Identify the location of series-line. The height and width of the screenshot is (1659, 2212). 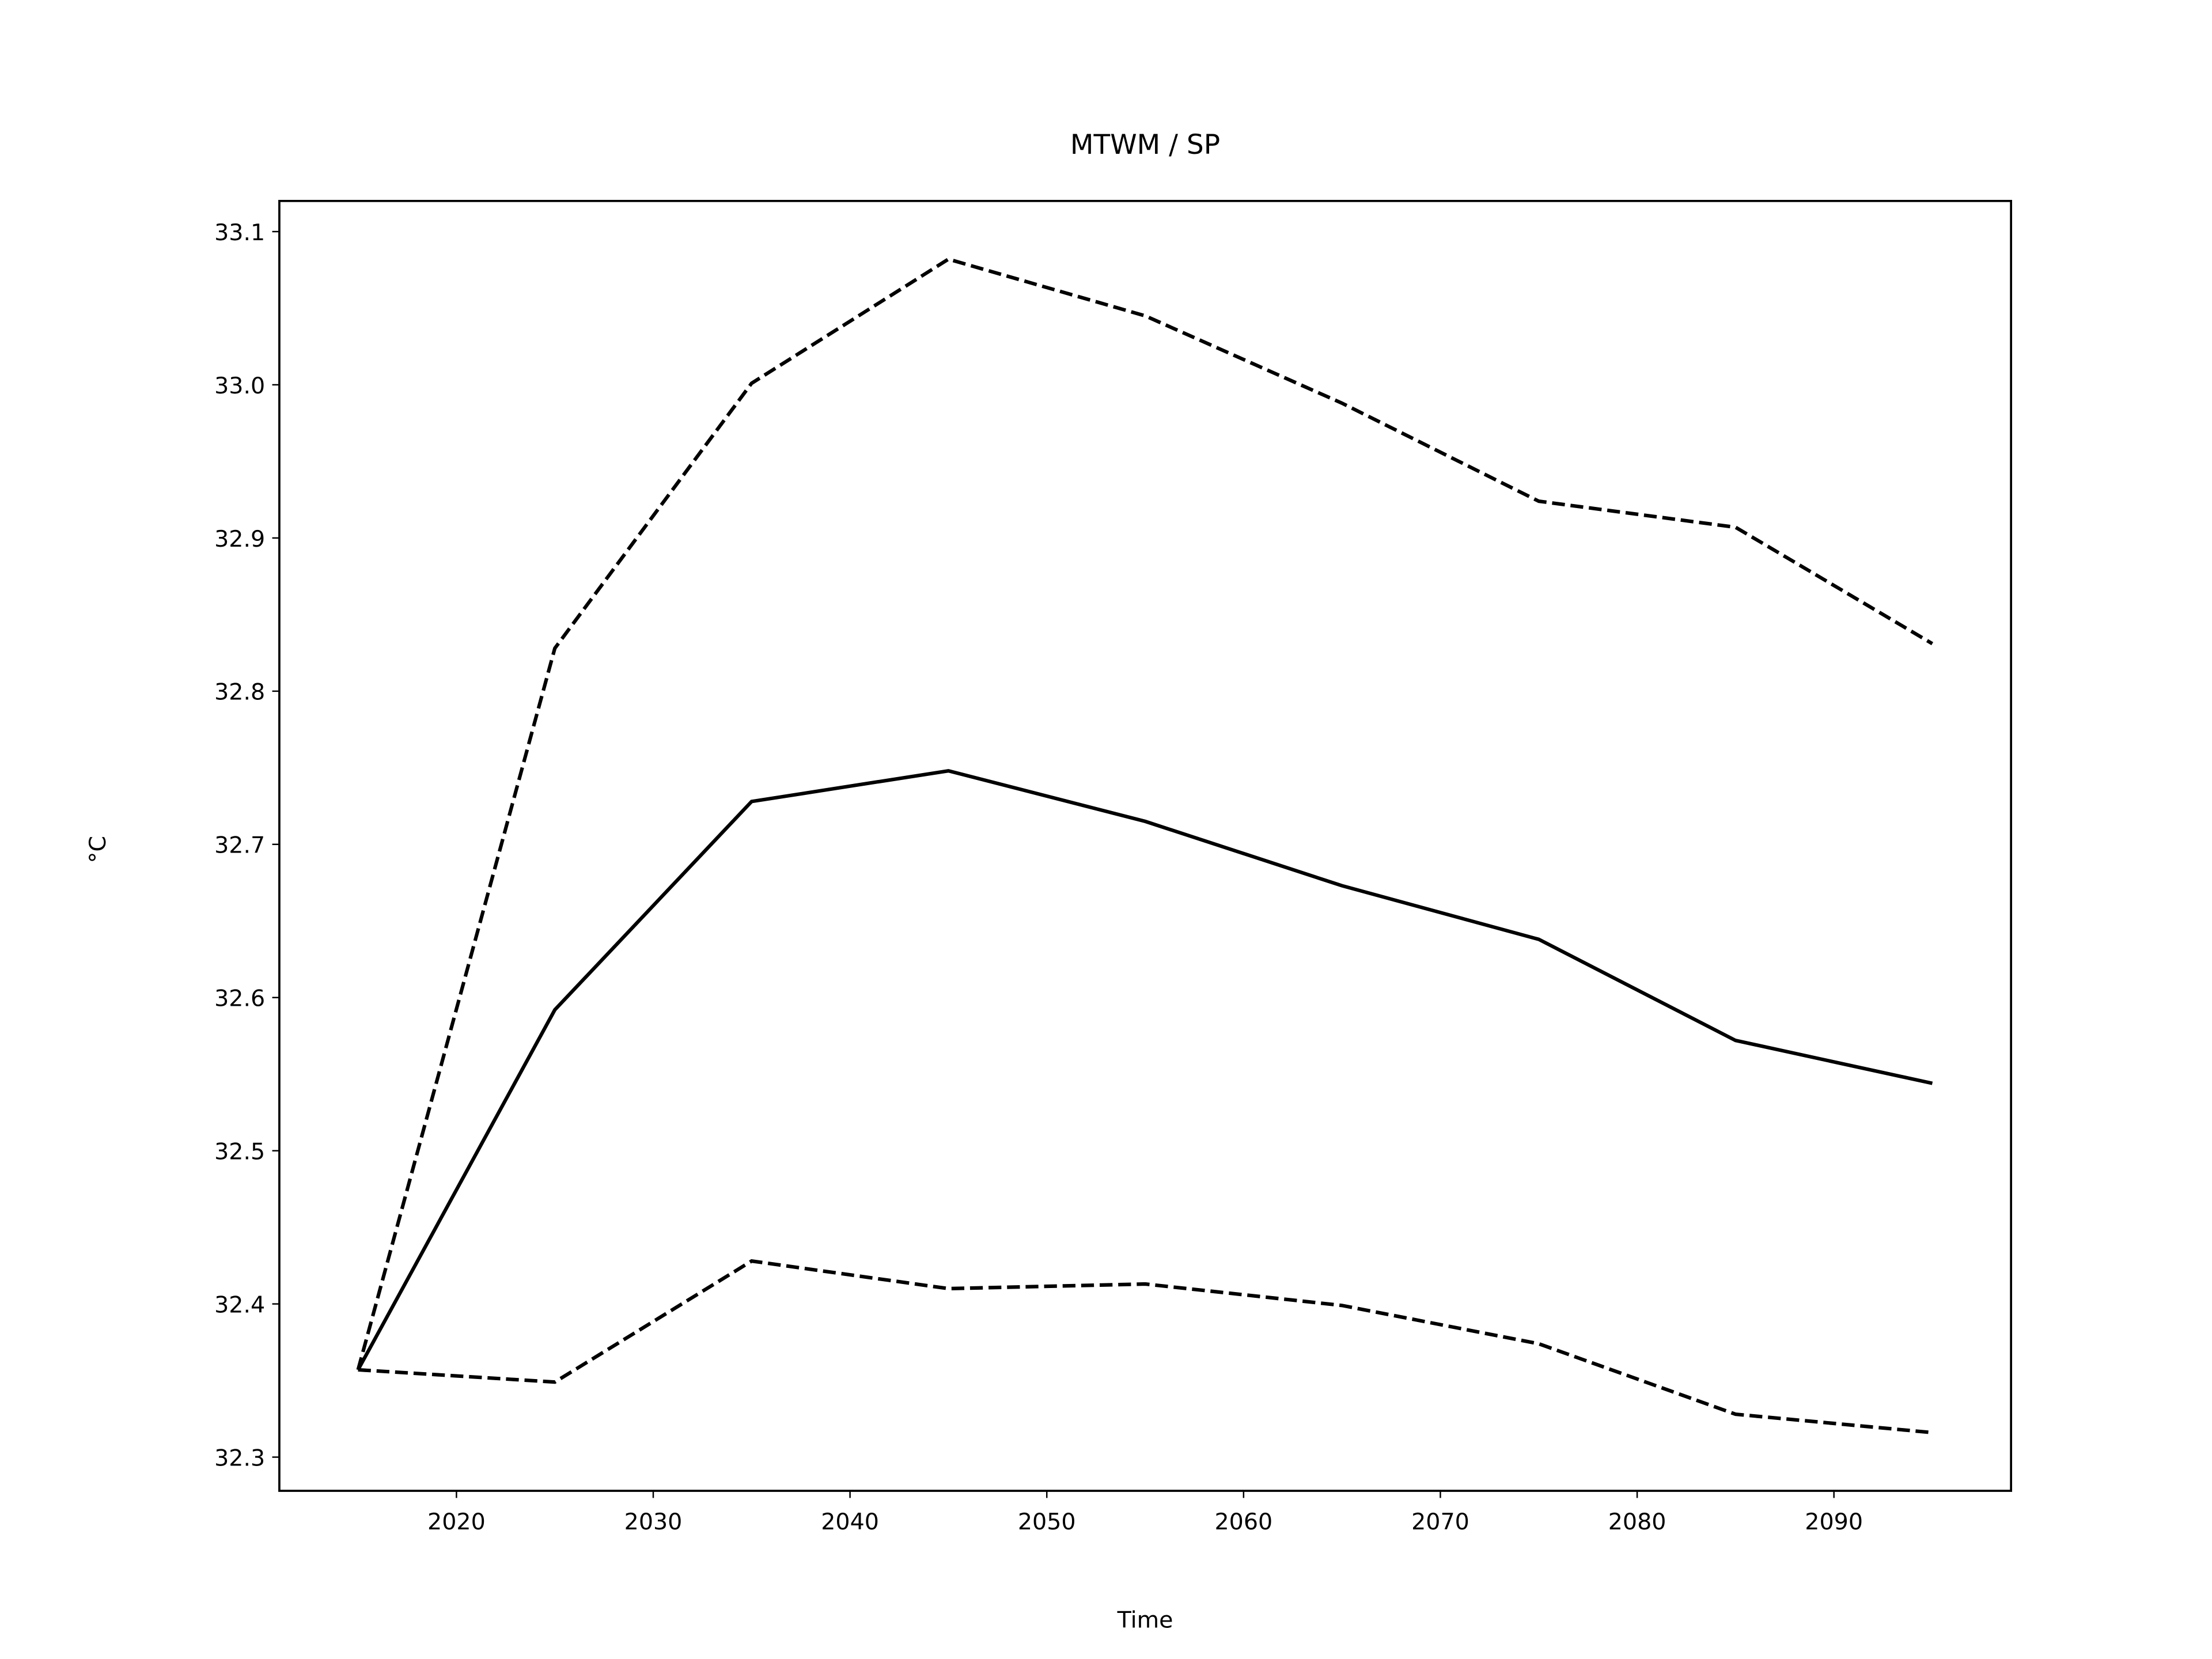
(1145, 1347).